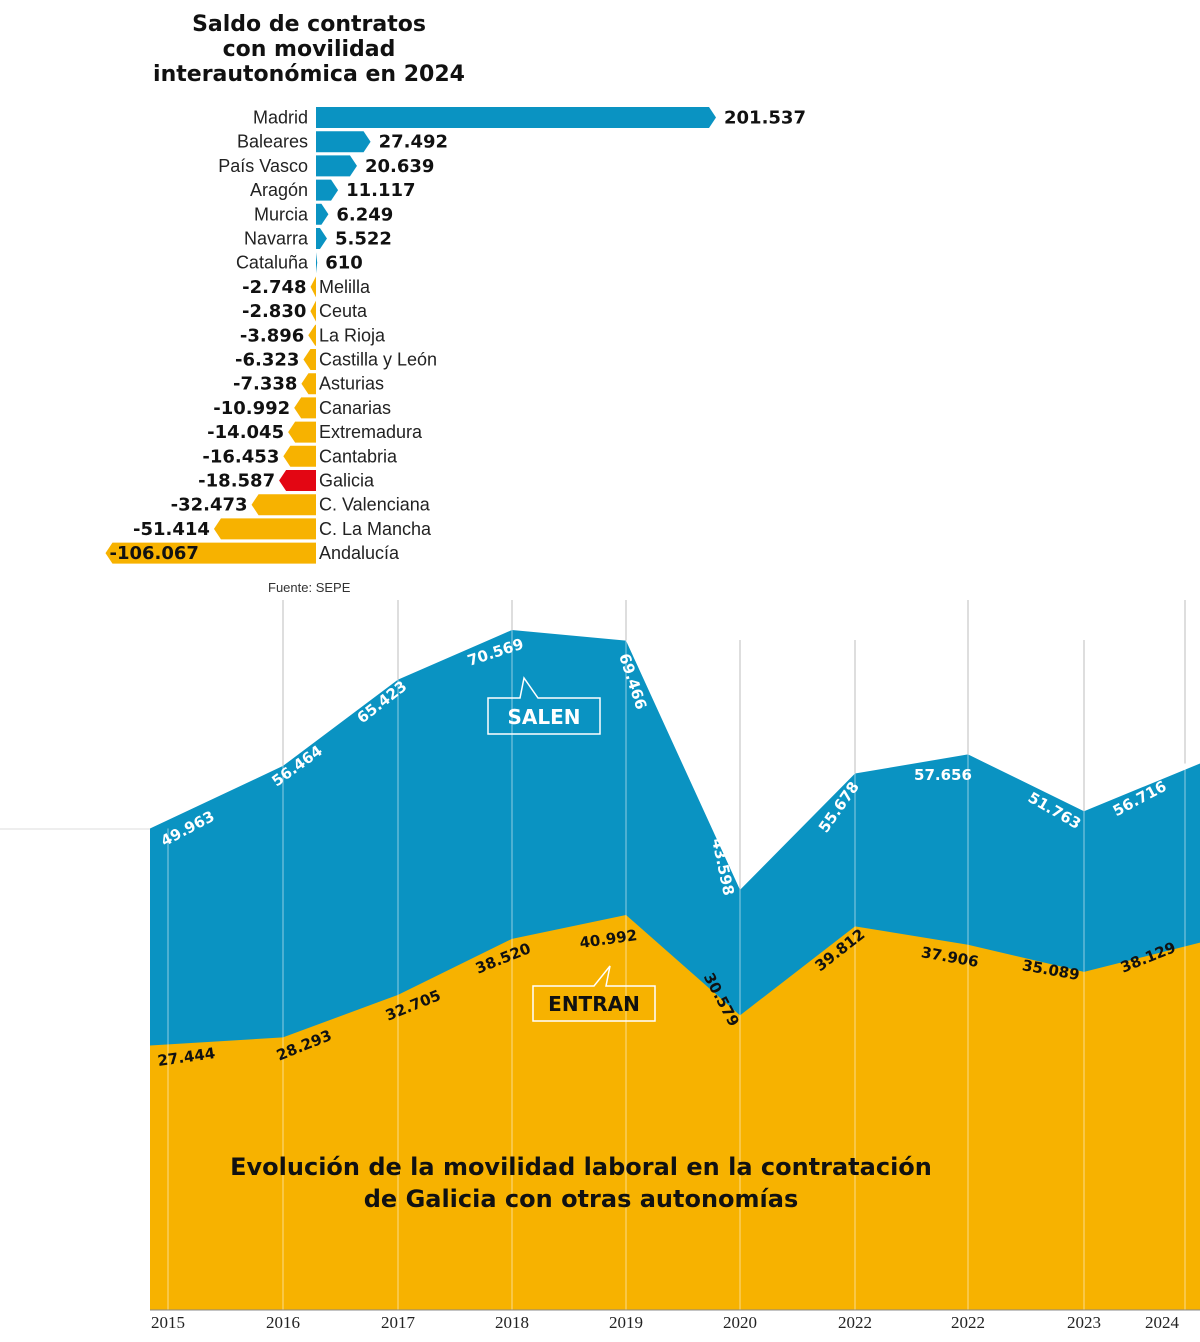 This screenshot has width=1200, height=1342. I want to click on bar-chart-source: Fuente: SEPE, so click(309, 587).